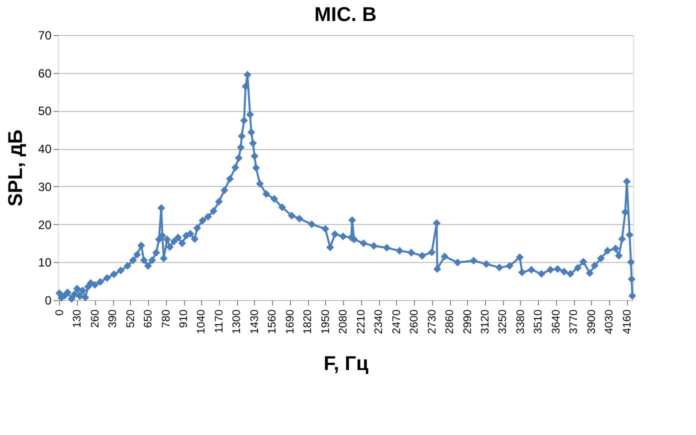 The image size is (696, 435). What do you see at coordinates (237, 322) in the screenshot?
I see `x-tick-label: 1300` at bounding box center [237, 322].